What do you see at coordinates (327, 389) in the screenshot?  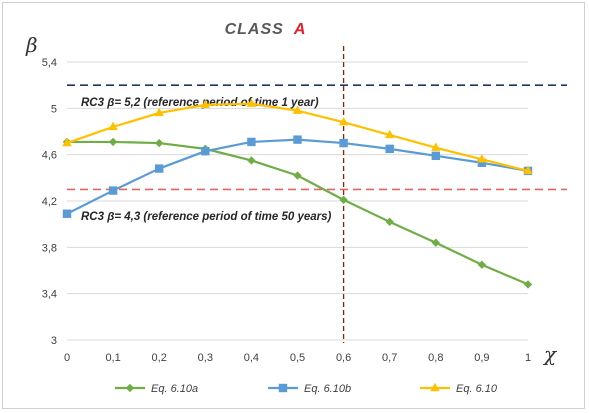 I see `legend-label: Eq. 6.10b` at bounding box center [327, 389].